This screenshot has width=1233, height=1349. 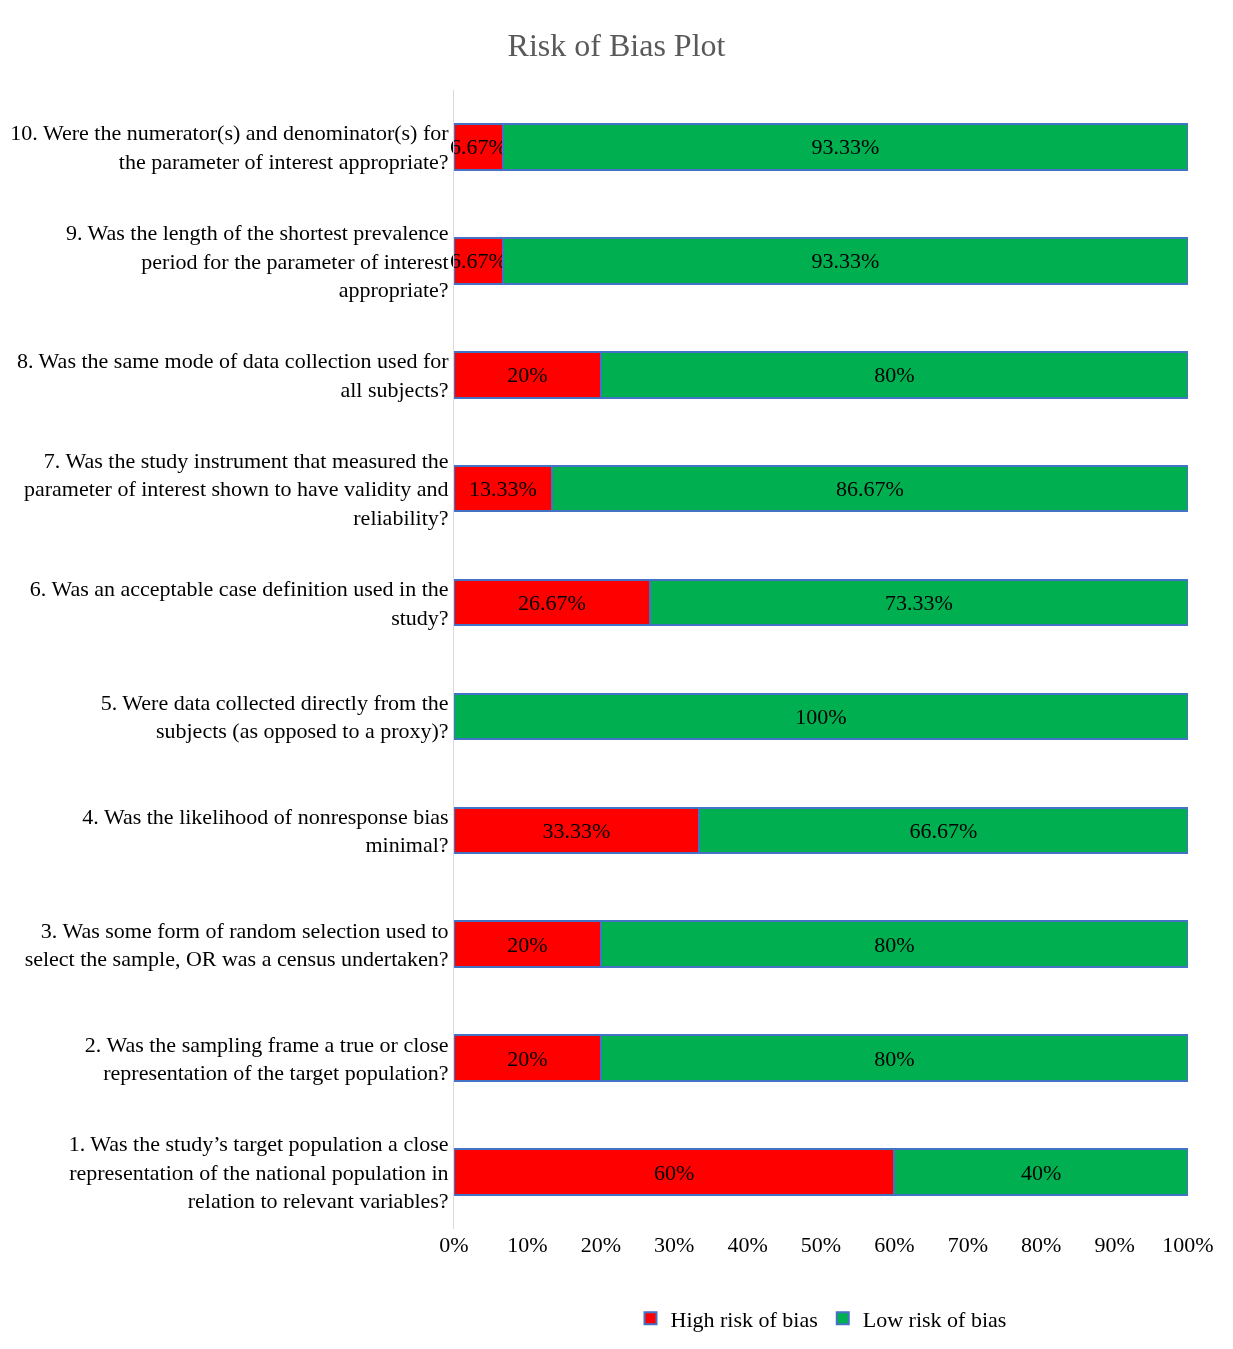 What do you see at coordinates (894, 1244) in the screenshot?
I see `x-tick-label: 60%` at bounding box center [894, 1244].